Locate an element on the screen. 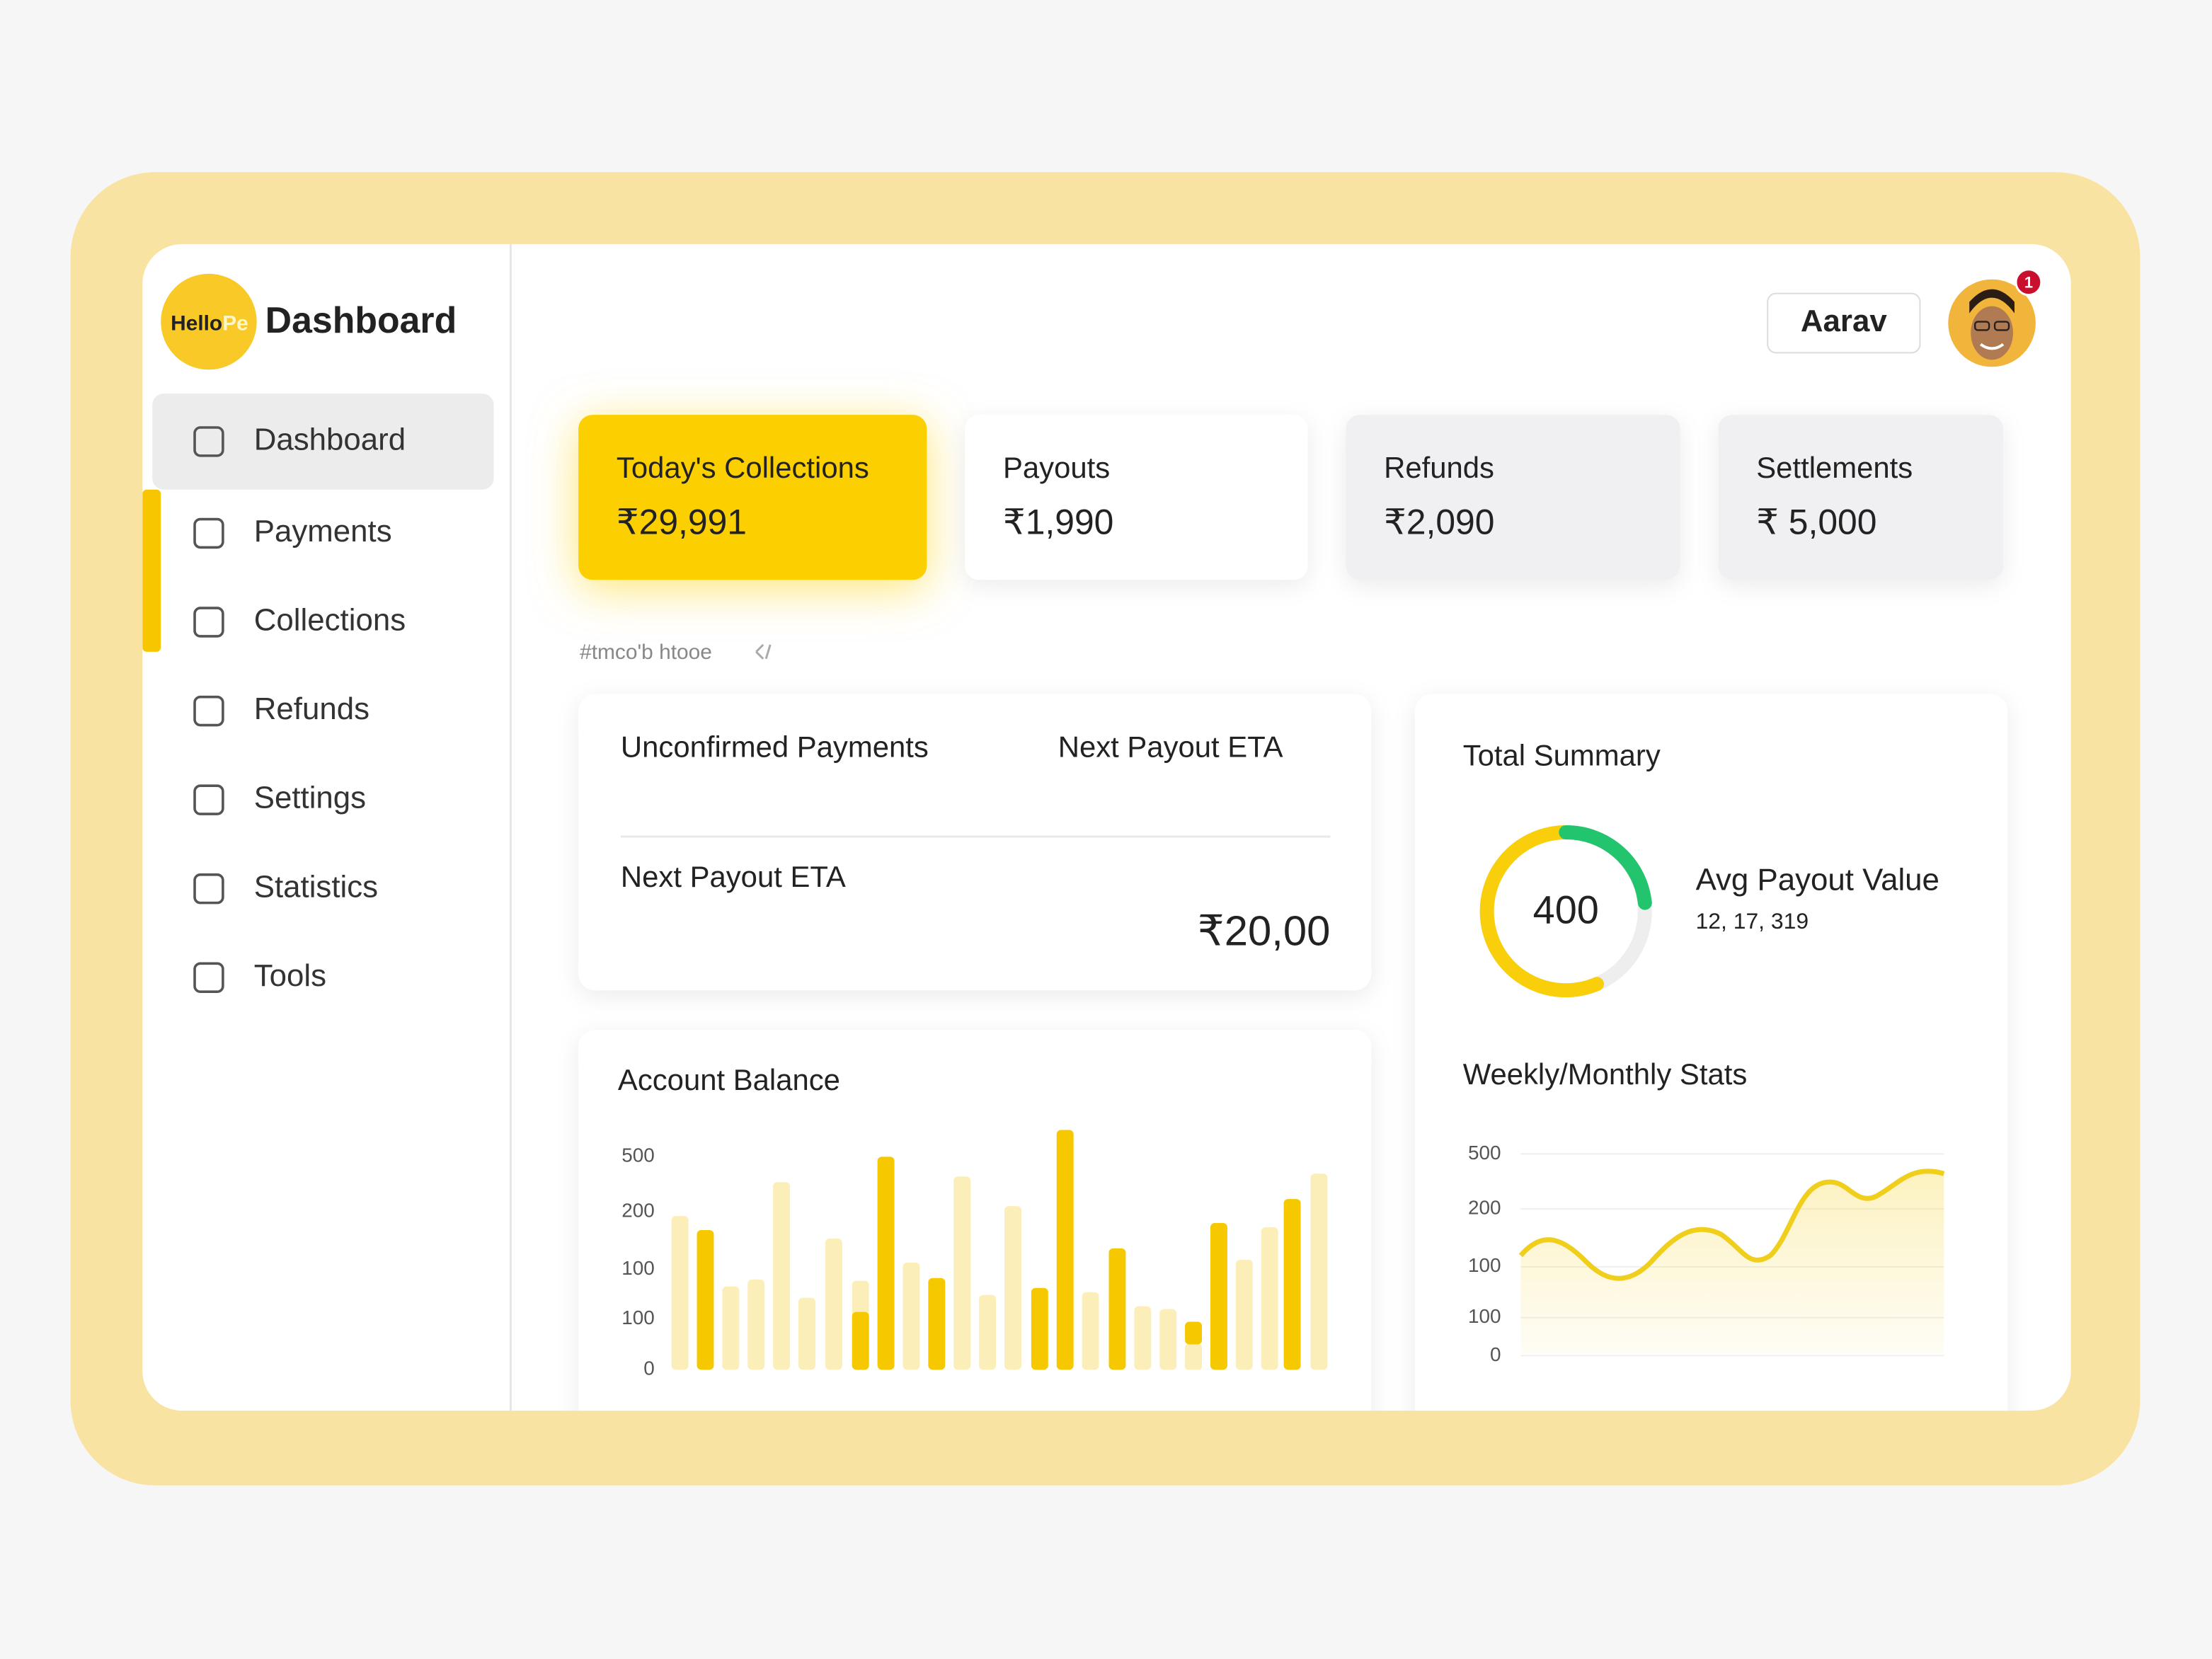 Image resolution: width=2212 pixels, height=1659 pixels. notification-badge is located at coordinates (2029, 282).